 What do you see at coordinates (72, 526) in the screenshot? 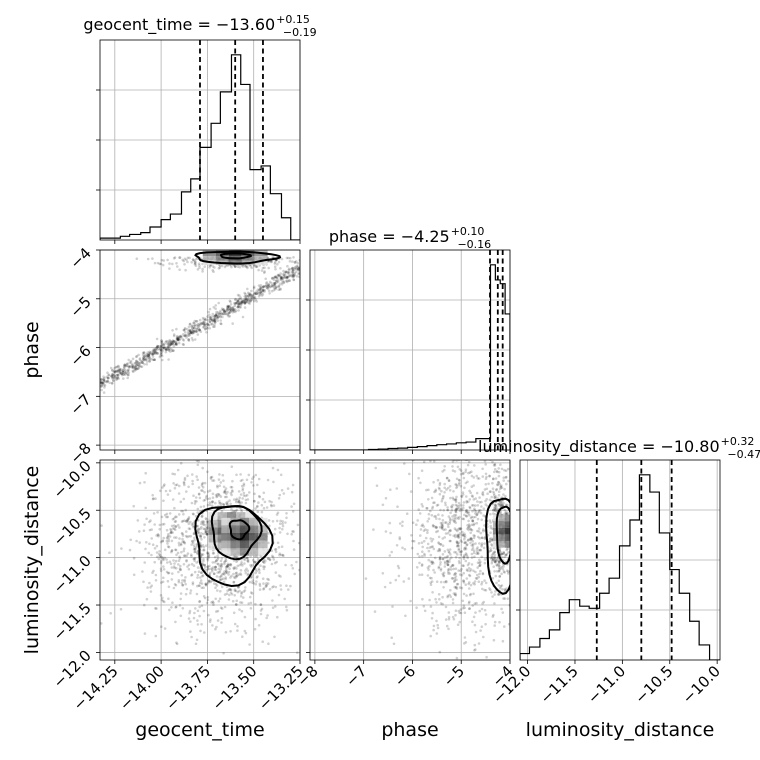
I see `y-tick-label: −10.5` at bounding box center [72, 526].